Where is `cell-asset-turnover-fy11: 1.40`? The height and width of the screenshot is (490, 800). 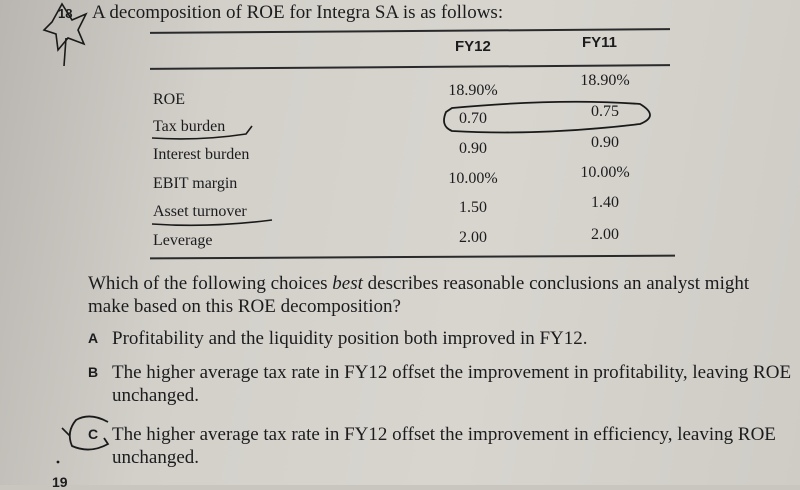 cell-asset-turnover-fy11: 1.40 is located at coordinates (605, 202).